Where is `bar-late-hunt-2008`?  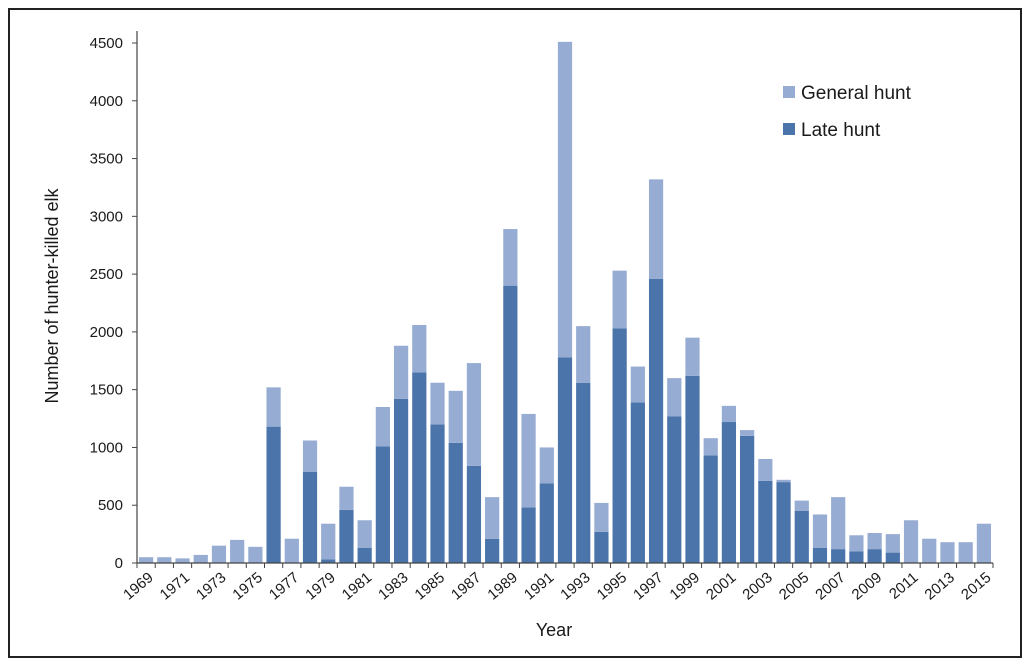
bar-late-hunt-2008 is located at coordinates (856, 557).